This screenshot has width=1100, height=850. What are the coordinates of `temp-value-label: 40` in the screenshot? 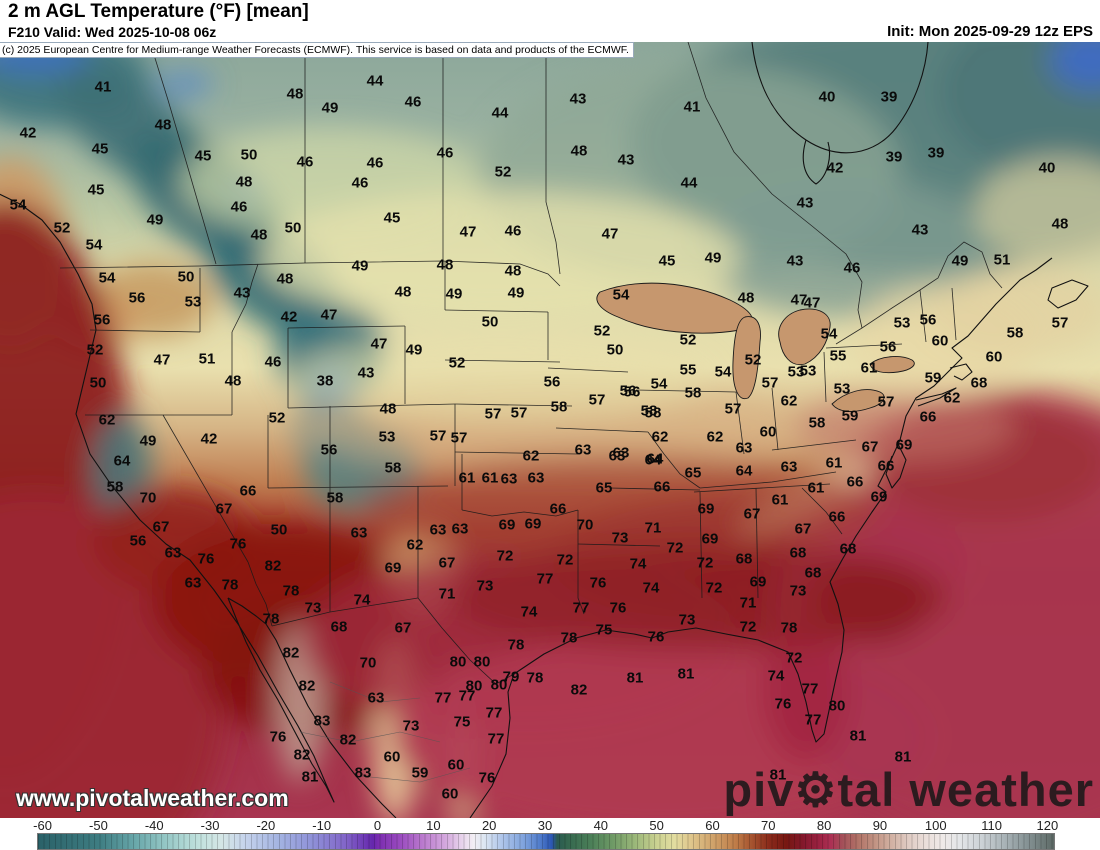 It's located at (827, 97).